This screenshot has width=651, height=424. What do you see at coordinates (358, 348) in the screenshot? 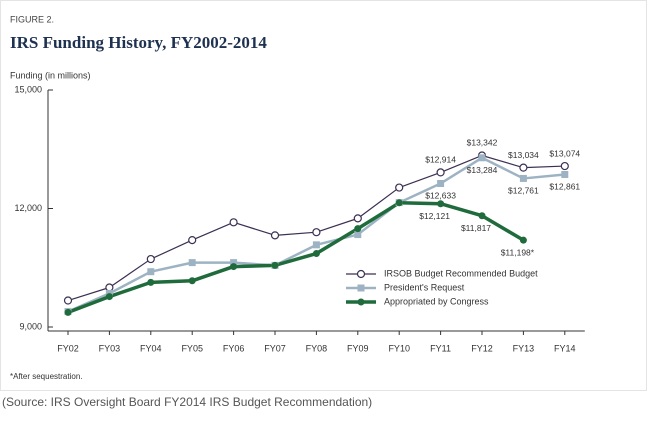
I see `x-tick-label: FY09` at bounding box center [358, 348].